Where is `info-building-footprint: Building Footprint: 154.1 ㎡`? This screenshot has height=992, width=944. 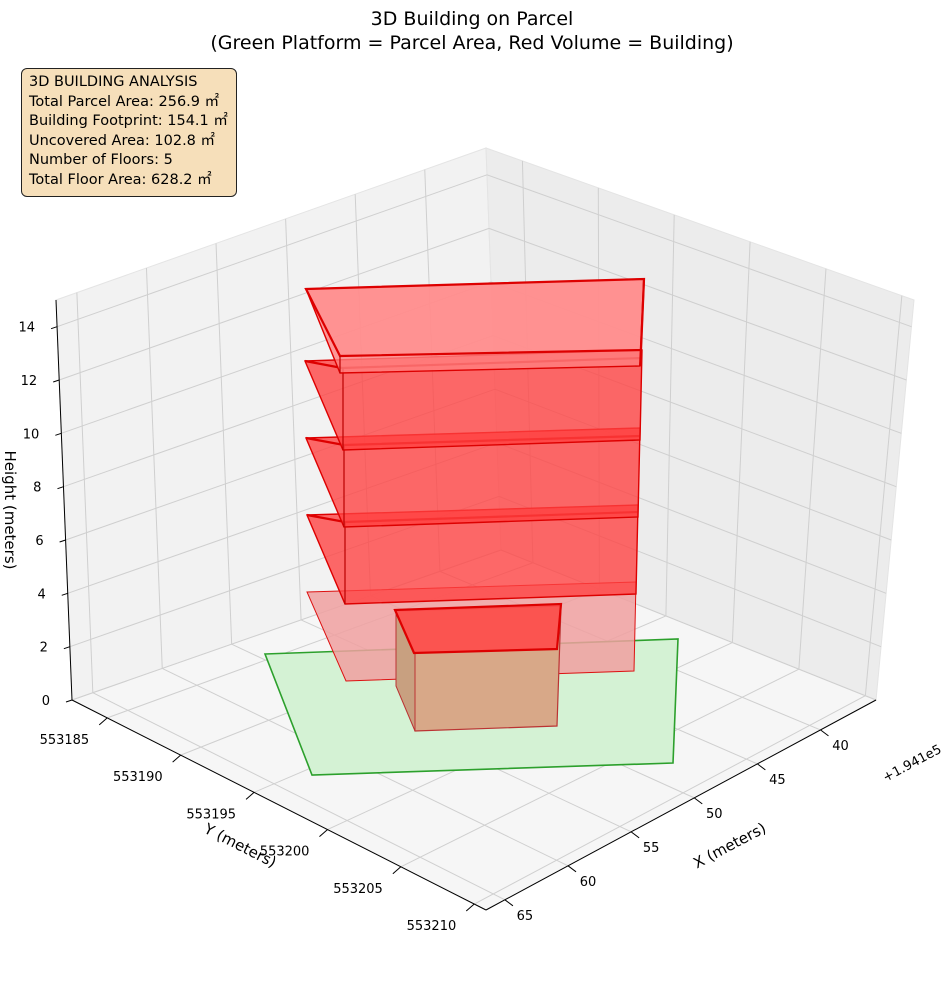
info-building-footprint: Building Footprint: 154.1 ㎡ is located at coordinates (128, 121).